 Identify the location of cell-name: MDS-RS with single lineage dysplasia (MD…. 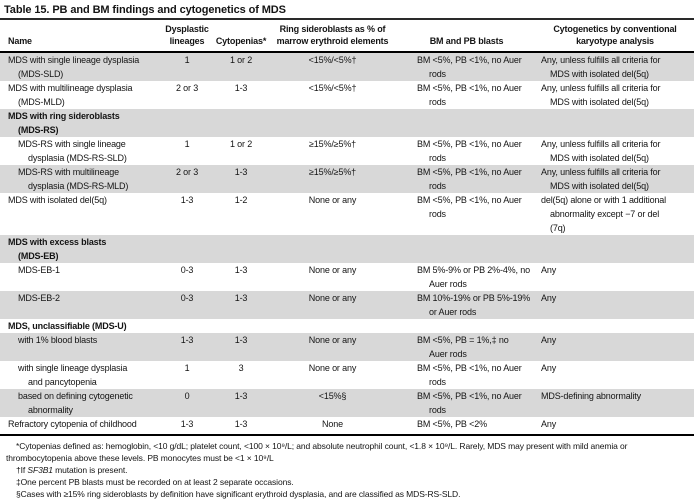
(72, 151).